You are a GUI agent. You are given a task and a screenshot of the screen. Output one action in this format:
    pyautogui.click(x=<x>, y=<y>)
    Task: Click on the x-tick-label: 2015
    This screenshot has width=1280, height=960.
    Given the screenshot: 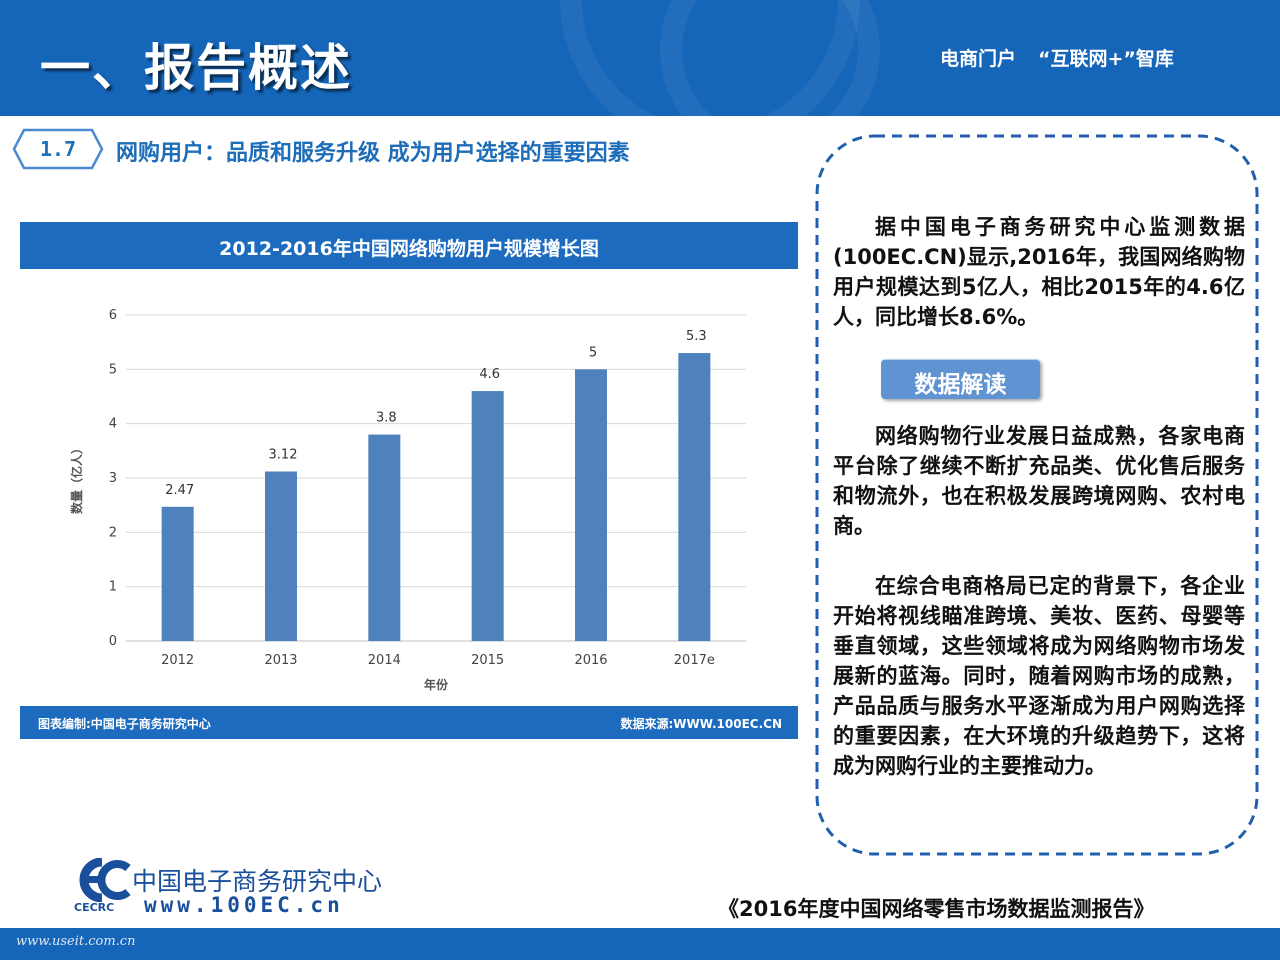 What is the action you would take?
    pyautogui.click(x=487, y=660)
    